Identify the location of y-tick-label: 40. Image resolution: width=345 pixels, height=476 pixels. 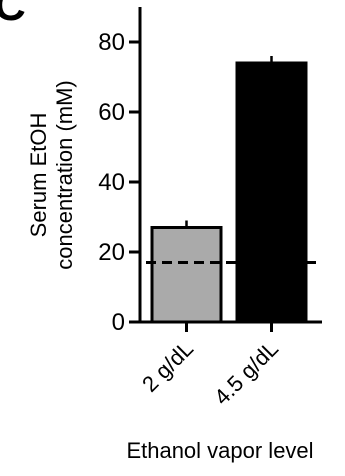
(111, 182).